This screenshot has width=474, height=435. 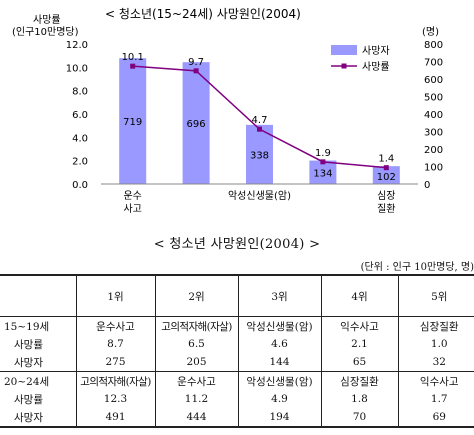 What do you see at coordinates (279, 399) in the screenshot?
I see `value-cell: 4.9` at bounding box center [279, 399].